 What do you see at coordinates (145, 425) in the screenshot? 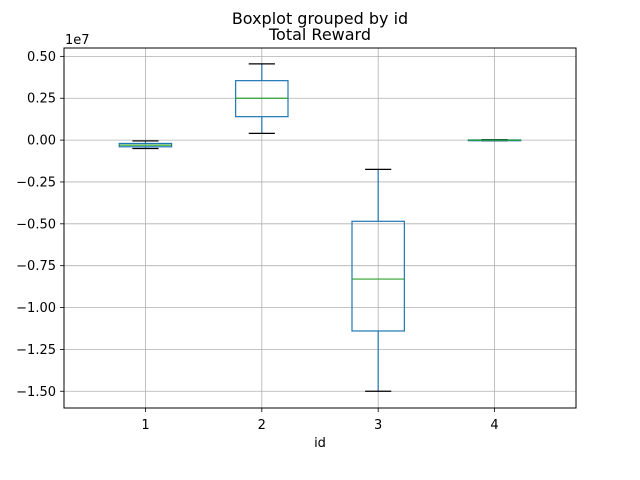
I see `x-tick-label: 1` at bounding box center [145, 425].